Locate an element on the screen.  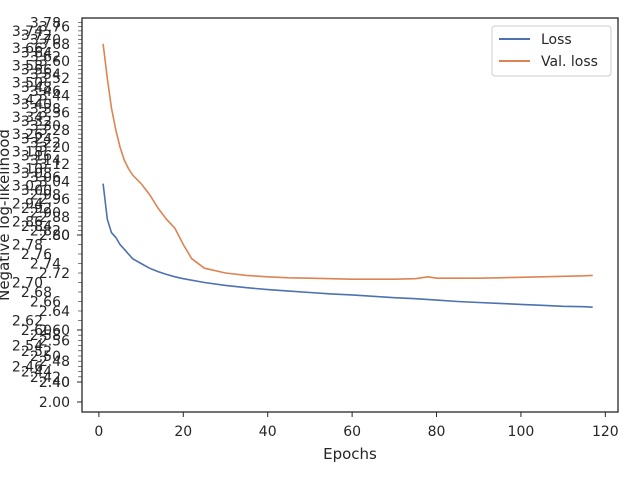
y-overlap-tick-label: 2.42 is located at coordinates (45, 378).